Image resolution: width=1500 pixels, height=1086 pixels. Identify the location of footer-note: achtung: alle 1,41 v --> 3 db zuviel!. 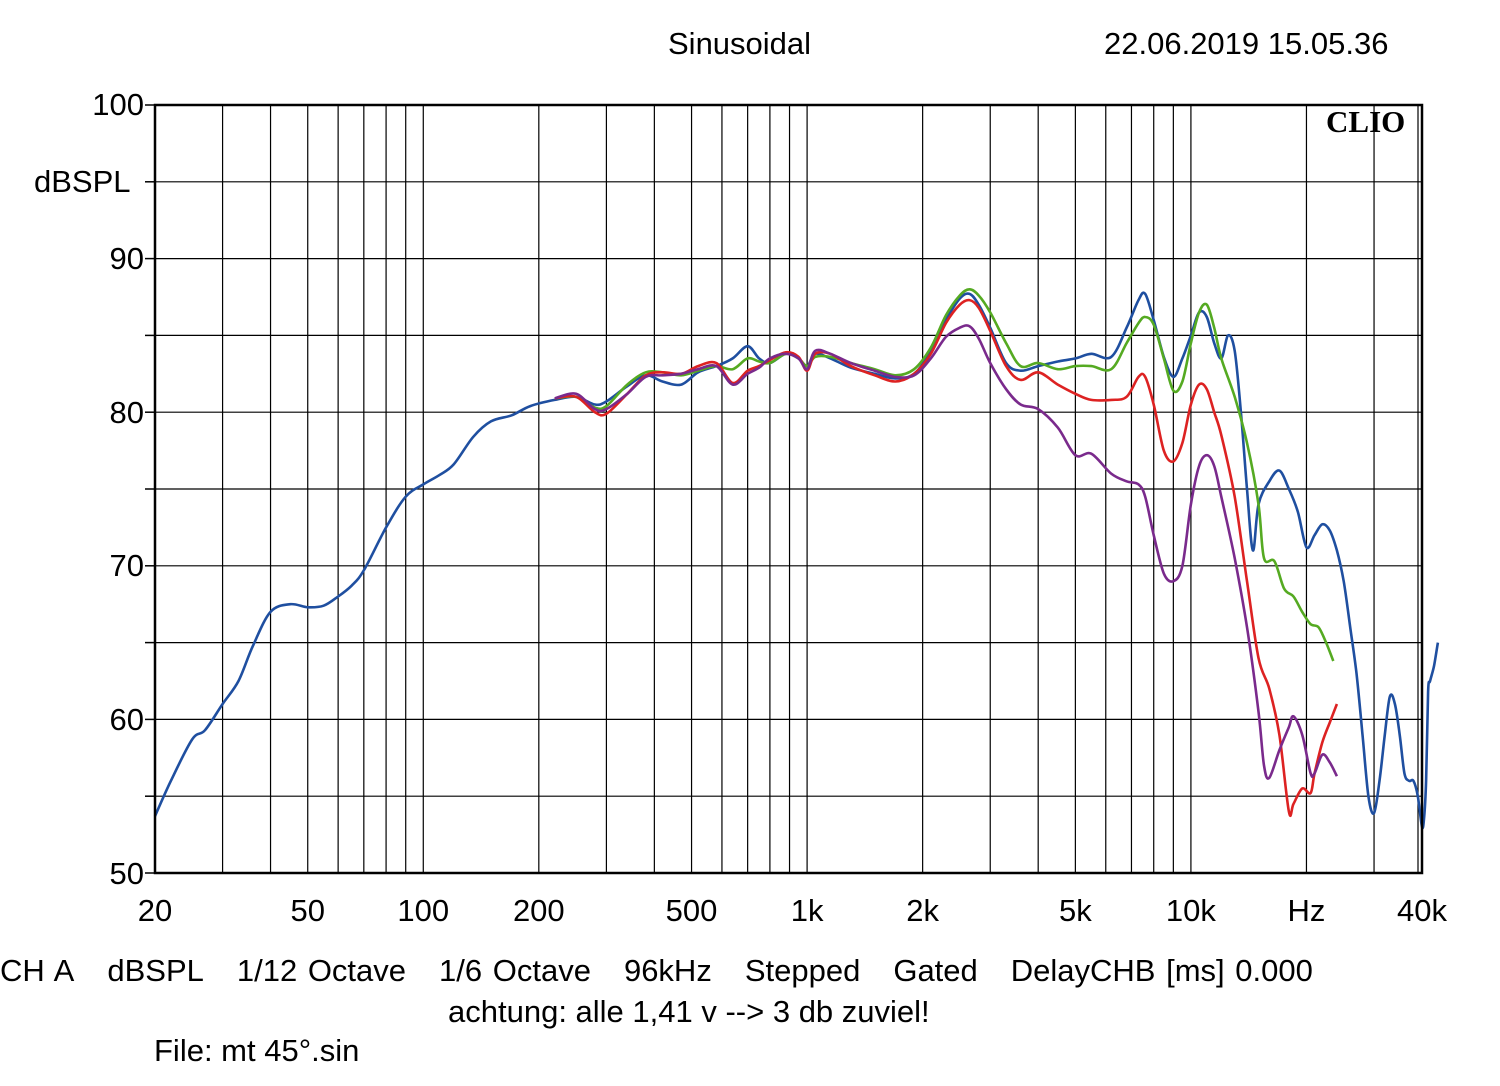
(689, 1011).